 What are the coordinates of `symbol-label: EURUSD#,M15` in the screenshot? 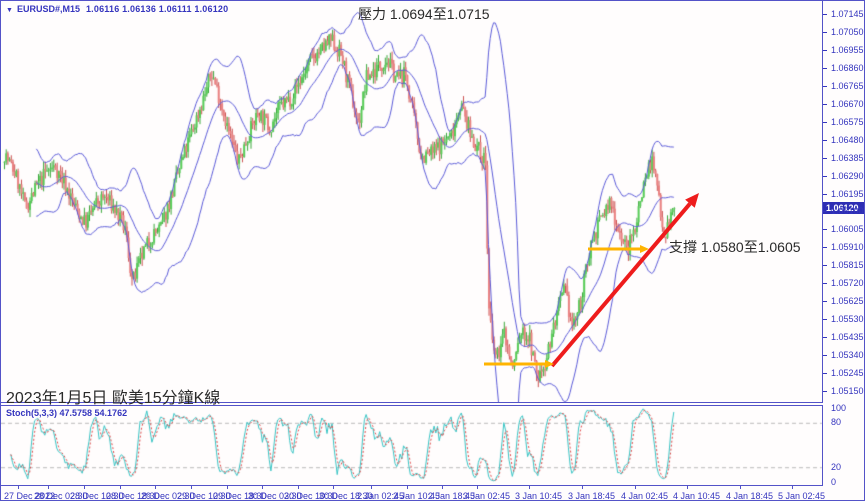 It's located at (48, 9).